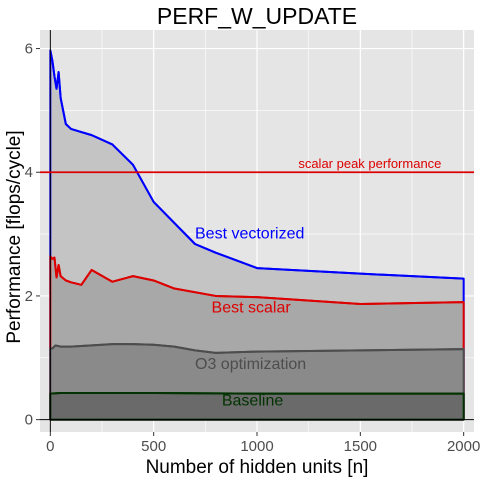  Describe the element at coordinates (256, 280) in the screenshot. I see `series-line-best-scalar` at that location.